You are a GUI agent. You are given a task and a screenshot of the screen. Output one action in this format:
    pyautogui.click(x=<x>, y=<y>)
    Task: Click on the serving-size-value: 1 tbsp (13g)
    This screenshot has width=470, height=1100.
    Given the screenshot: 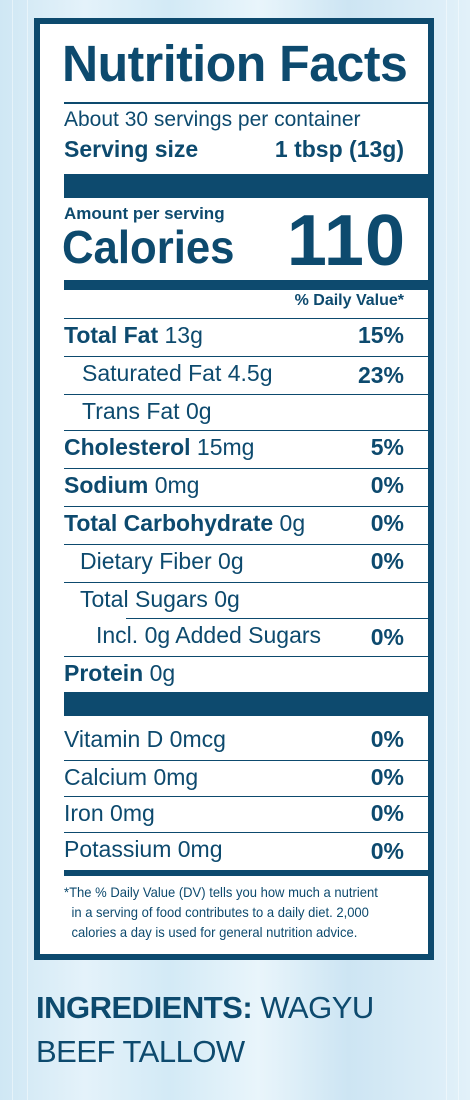 What is the action you would take?
    pyautogui.click(x=339, y=149)
    